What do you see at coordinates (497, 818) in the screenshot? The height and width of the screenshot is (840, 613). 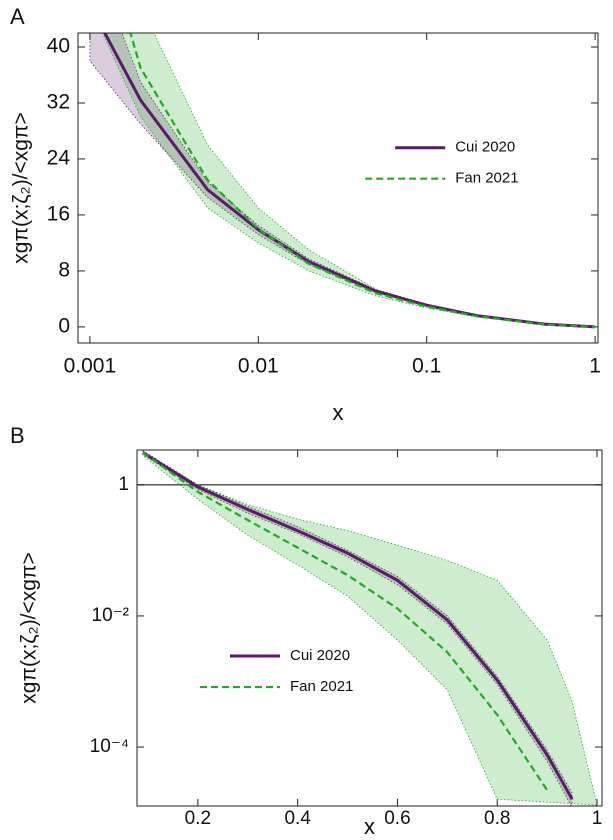 I see `x-tick-label: 0.8` at bounding box center [497, 818].